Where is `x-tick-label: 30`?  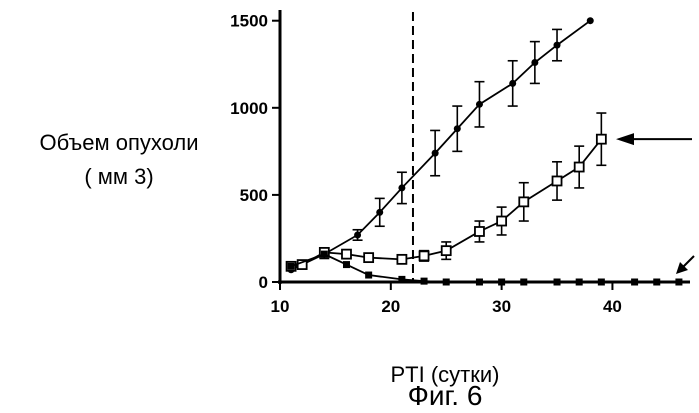
x-tick-label: 30 is located at coordinates (501, 306).